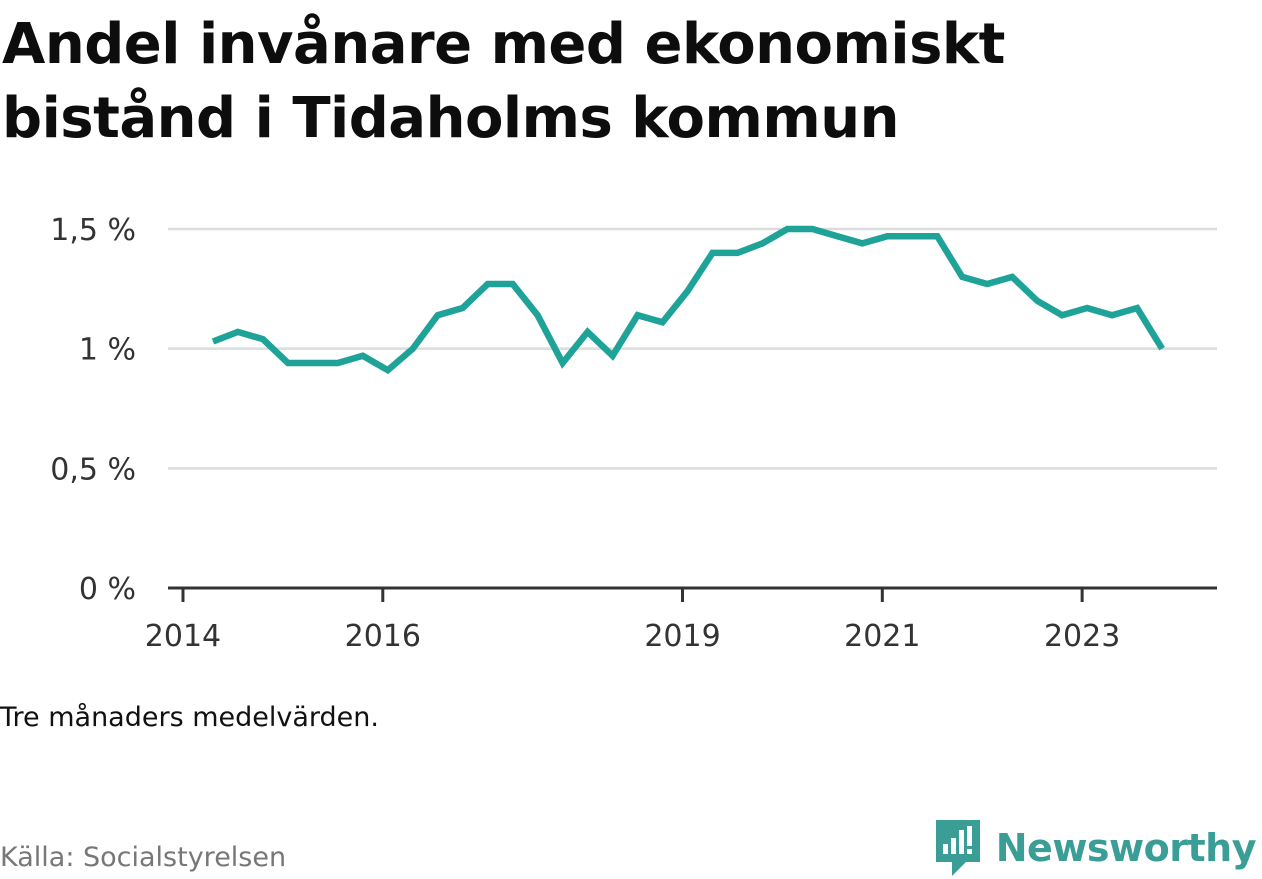 The image size is (1262, 879). Describe the element at coordinates (957, 848) in the screenshot. I see `newsworthy-logo-icon` at that location.